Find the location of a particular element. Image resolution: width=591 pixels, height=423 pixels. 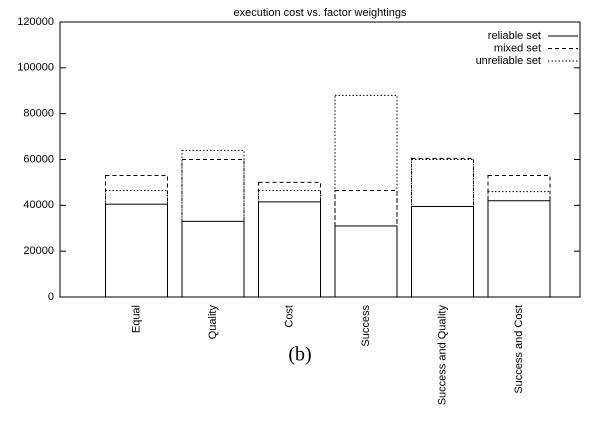

x-tick-label: Success is located at coordinates (366, 326).